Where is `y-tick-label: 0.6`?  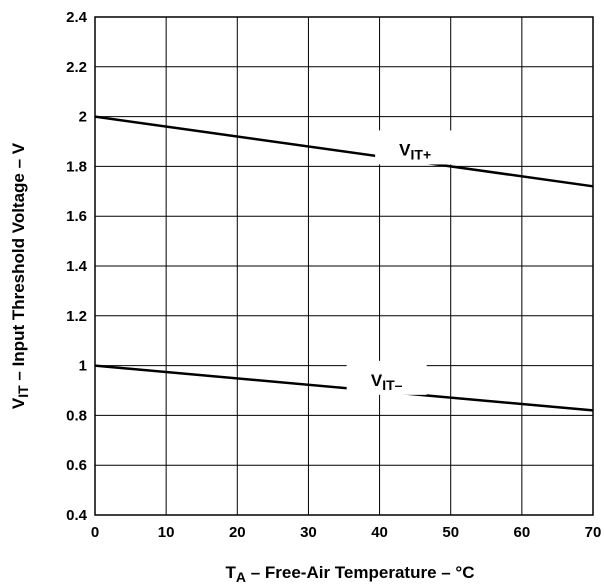
y-tick-label: 0.6 is located at coordinates (76, 465).